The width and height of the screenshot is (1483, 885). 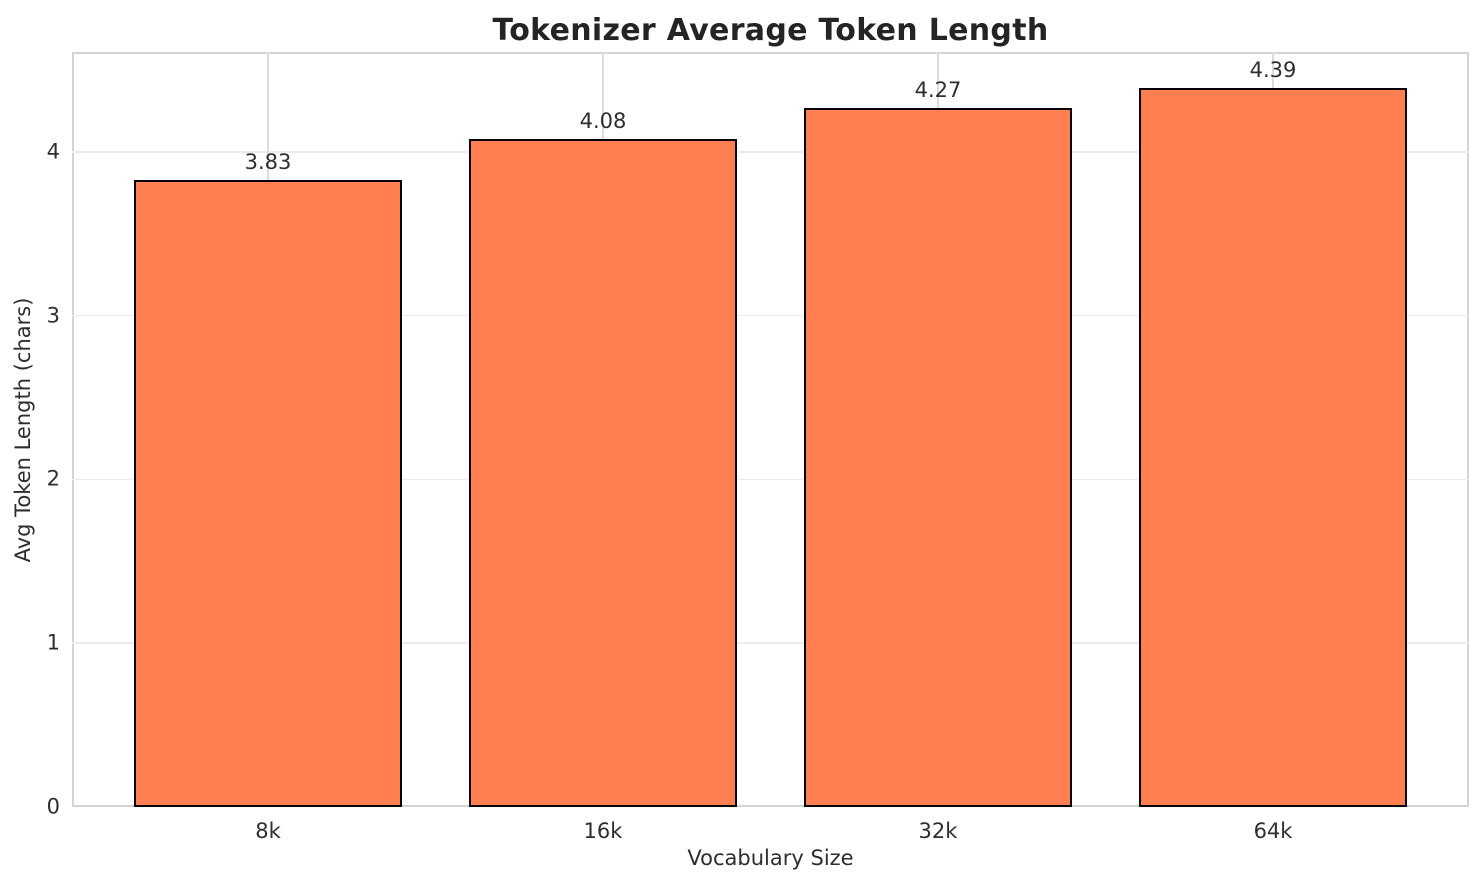 What do you see at coordinates (23, 430) in the screenshot?
I see `y-axis-label: Avg Token Length (chars)` at bounding box center [23, 430].